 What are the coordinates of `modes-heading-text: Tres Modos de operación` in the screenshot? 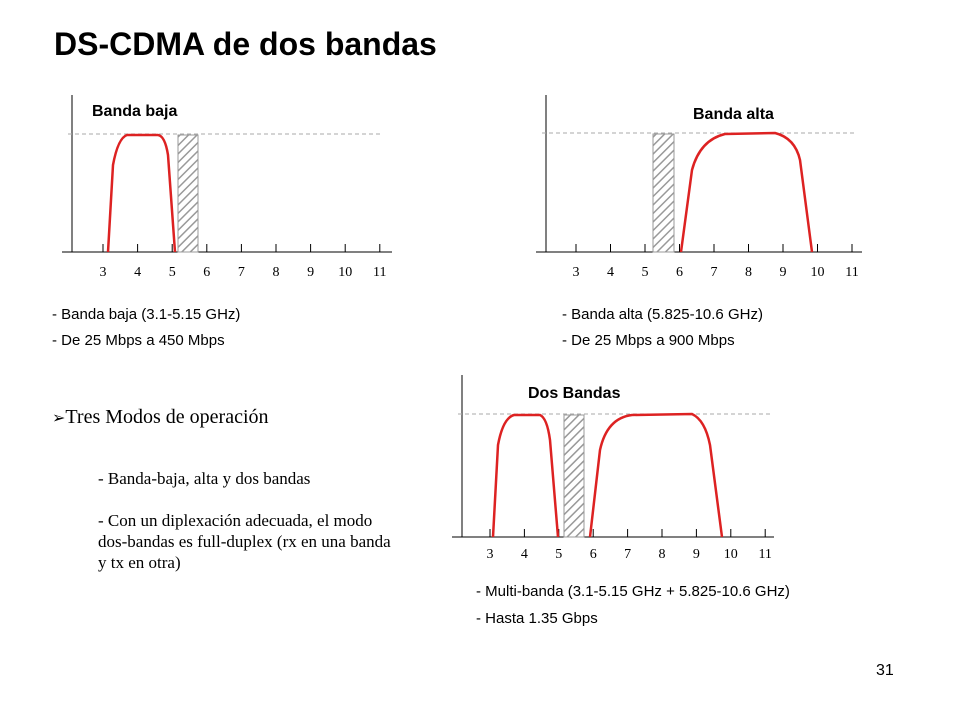 It's located at (167, 417).